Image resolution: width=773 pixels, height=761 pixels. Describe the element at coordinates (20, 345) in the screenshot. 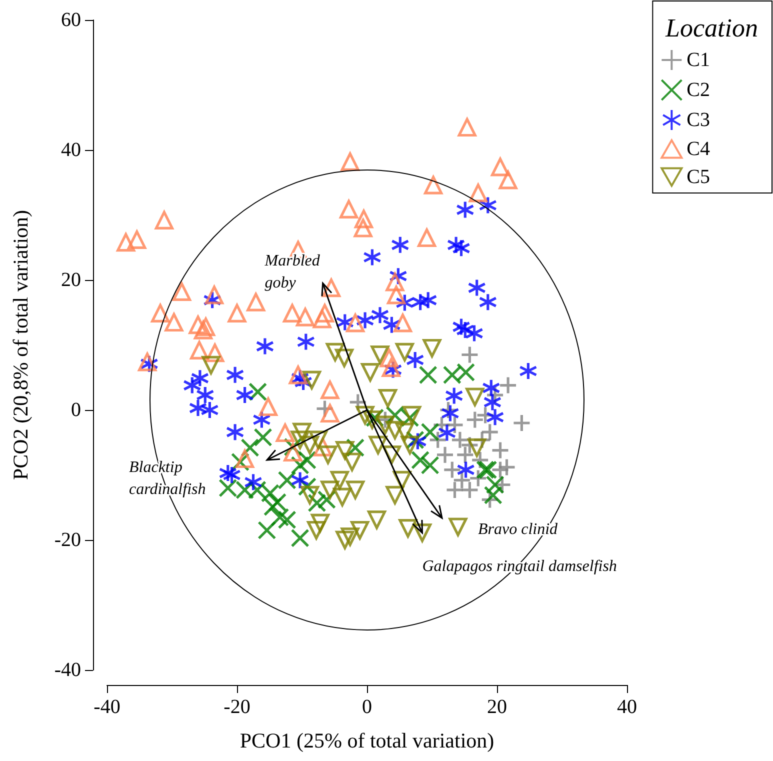

I see `y-axis-title: PCO2 (20,8% of total variation)` at that location.